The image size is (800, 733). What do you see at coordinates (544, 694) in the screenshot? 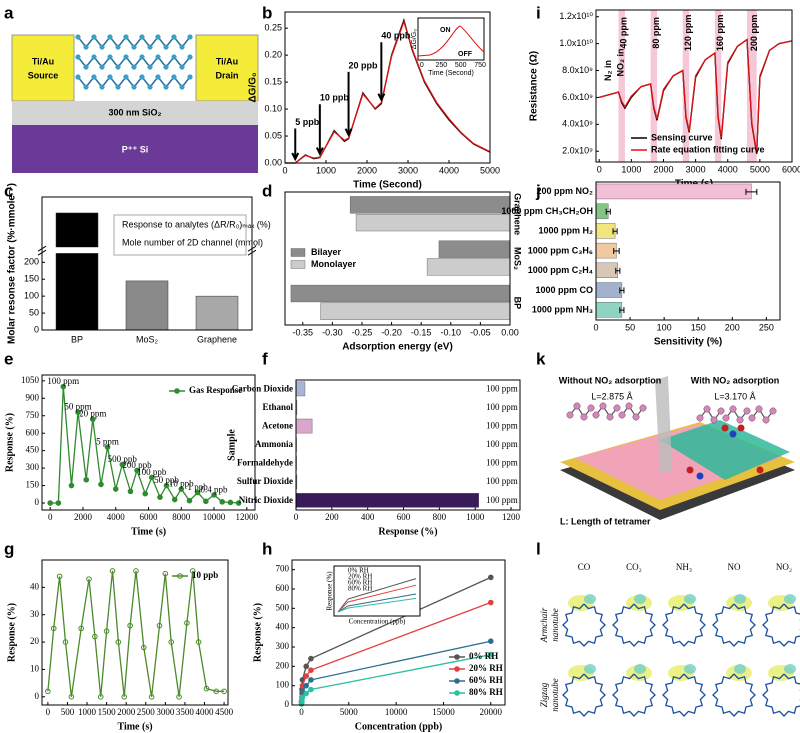
I see `row-label: Zigzag` at bounding box center [544, 694].